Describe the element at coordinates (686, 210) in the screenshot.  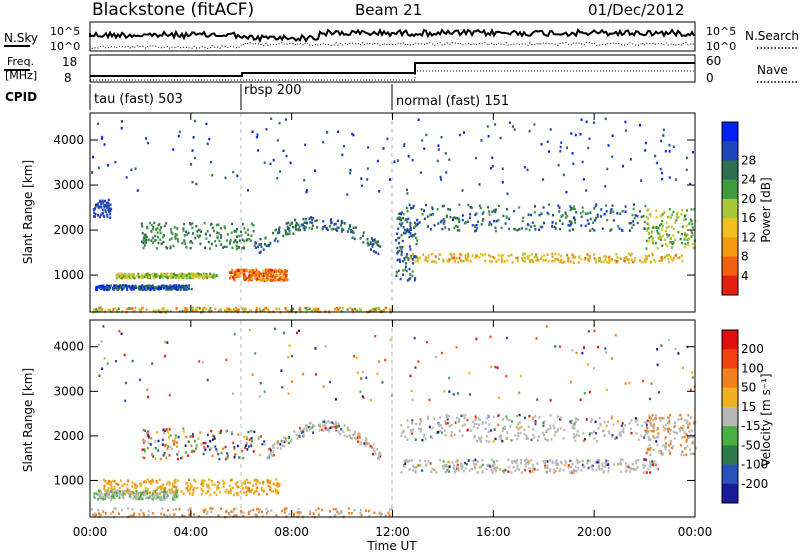
I see `power-cell-2050` at that location.